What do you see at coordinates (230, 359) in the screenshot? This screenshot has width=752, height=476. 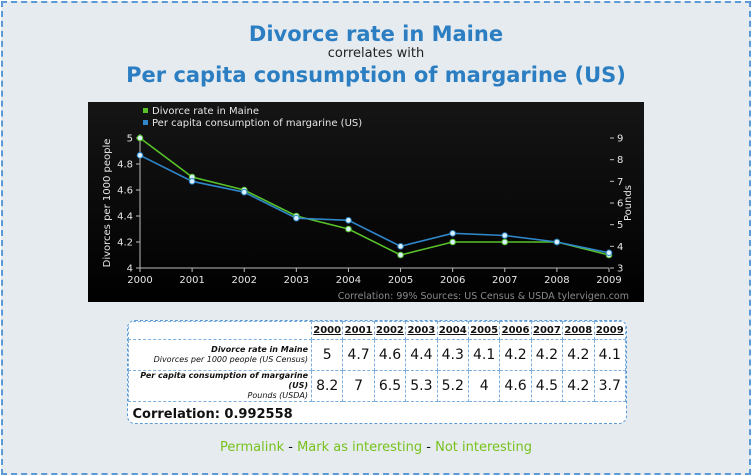 I see `row-subtitle: Divorces per 1000 people (US Census)` at bounding box center [230, 359].